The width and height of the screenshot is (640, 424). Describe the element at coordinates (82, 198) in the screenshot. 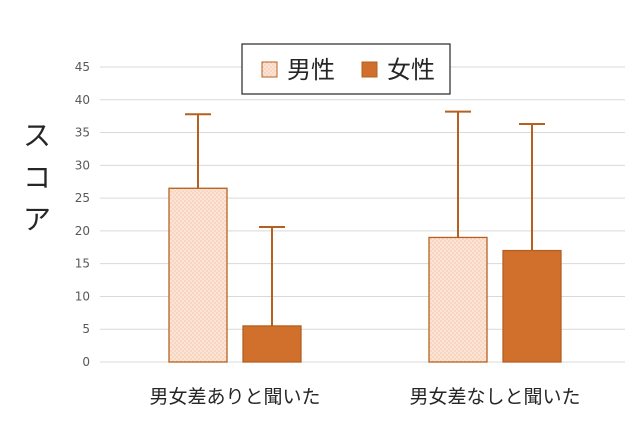

I see `y-tick-label: 25` at that location.